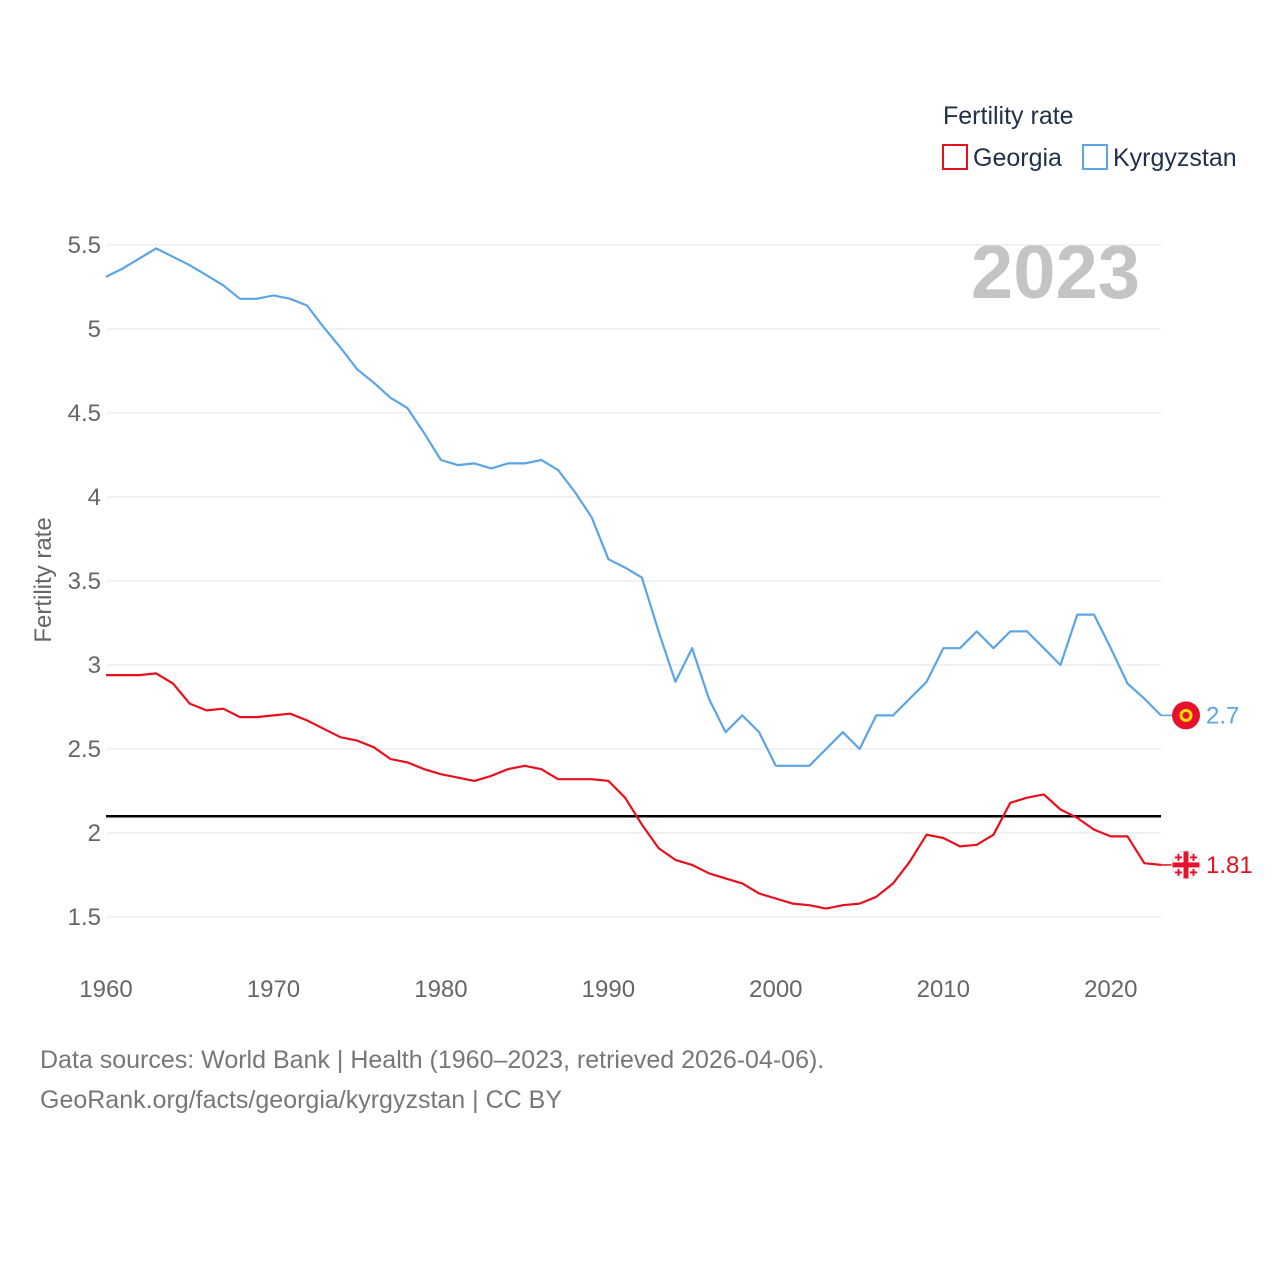 This screenshot has height=1280, width=1280. I want to click on x-tick-label: 1990, so click(608, 989).